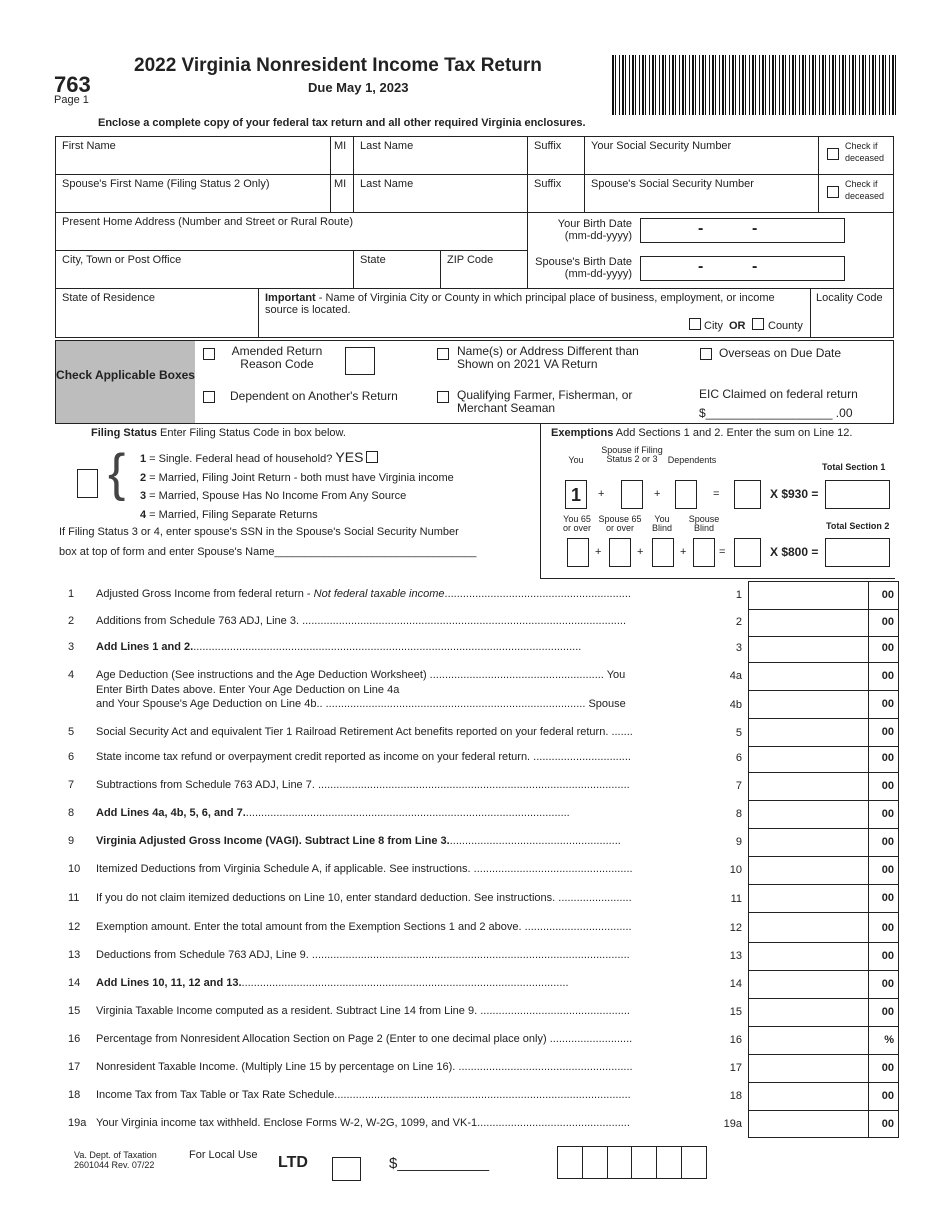 The width and height of the screenshot is (950, 1230). I want to click on mi-field: MI, so click(340, 146).